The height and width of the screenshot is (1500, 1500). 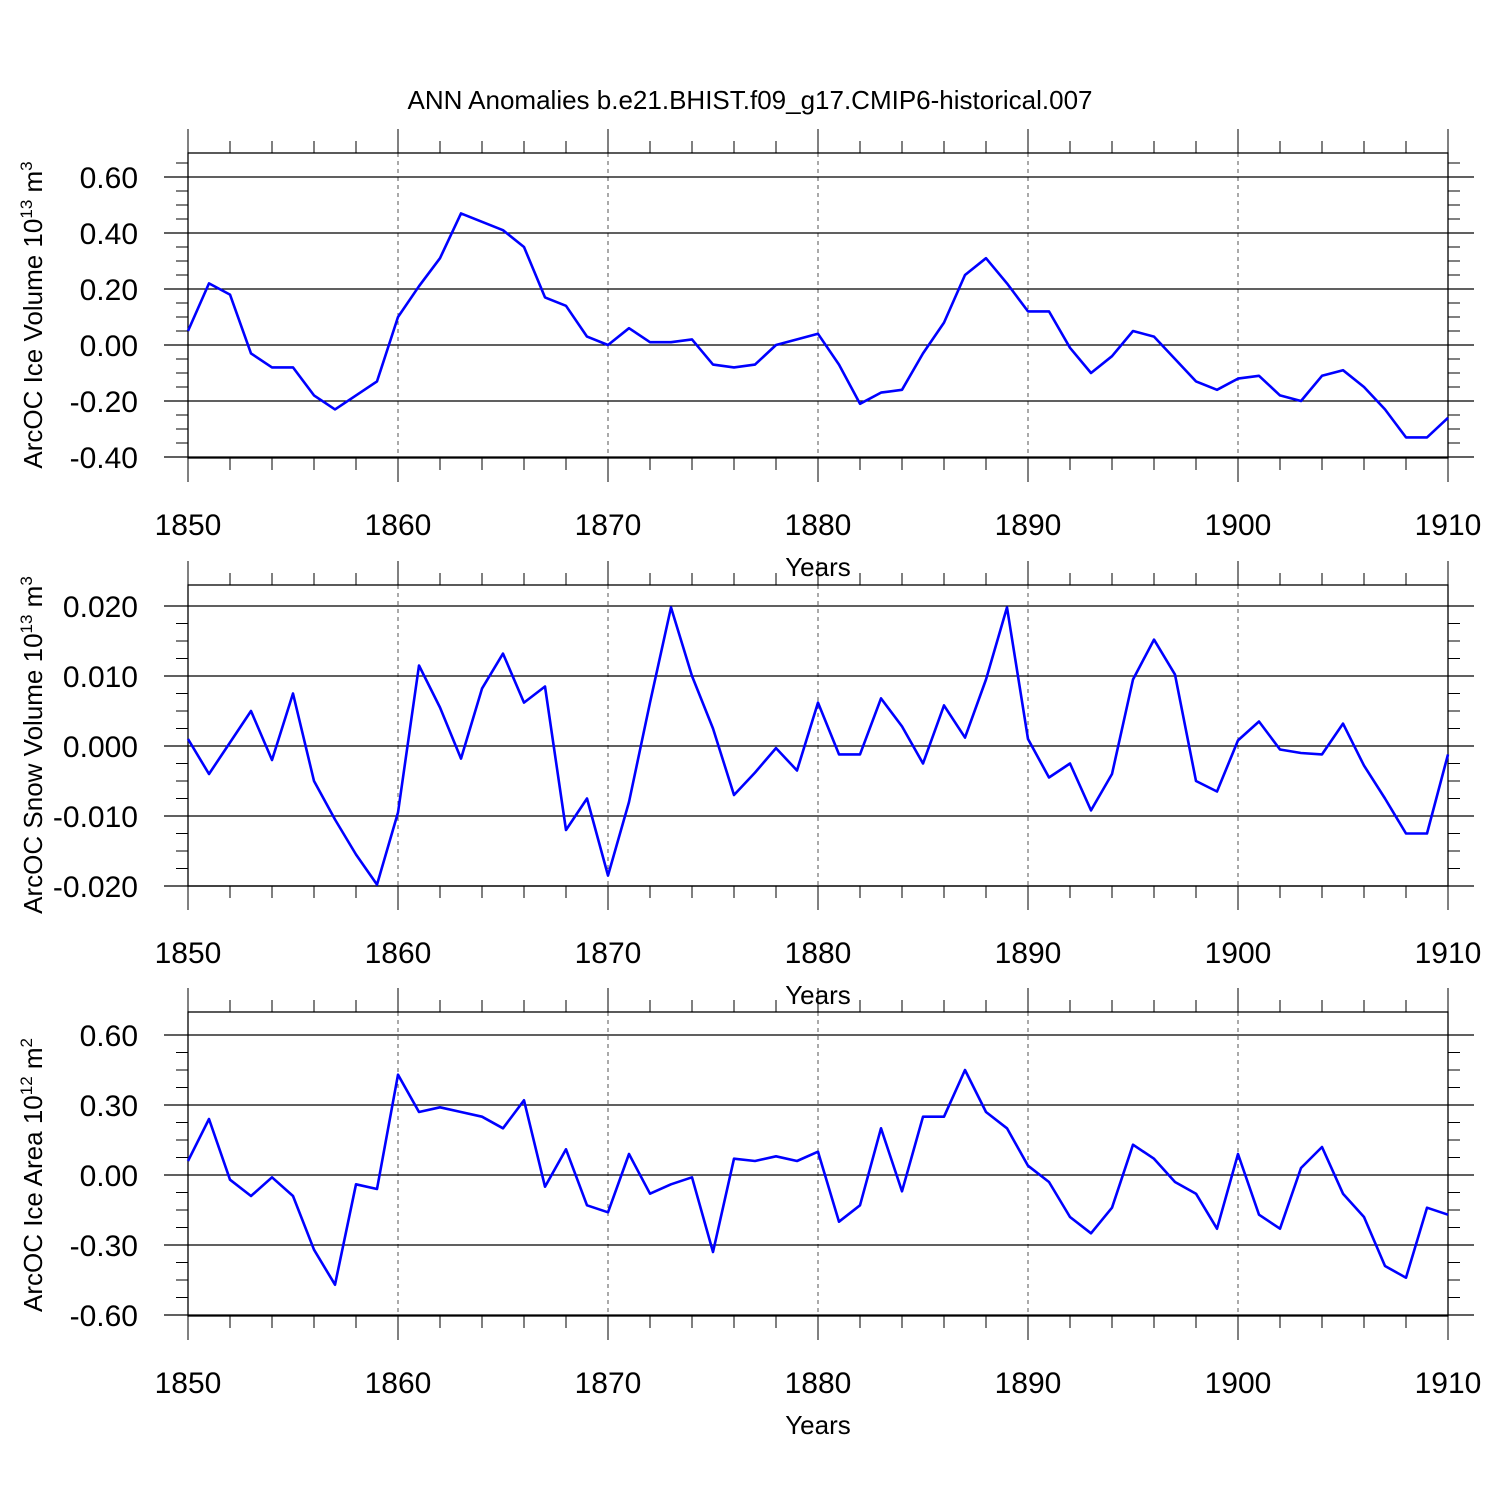 What do you see at coordinates (100, 677) in the screenshot?
I see `y-tick-label: 0.010` at bounding box center [100, 677].